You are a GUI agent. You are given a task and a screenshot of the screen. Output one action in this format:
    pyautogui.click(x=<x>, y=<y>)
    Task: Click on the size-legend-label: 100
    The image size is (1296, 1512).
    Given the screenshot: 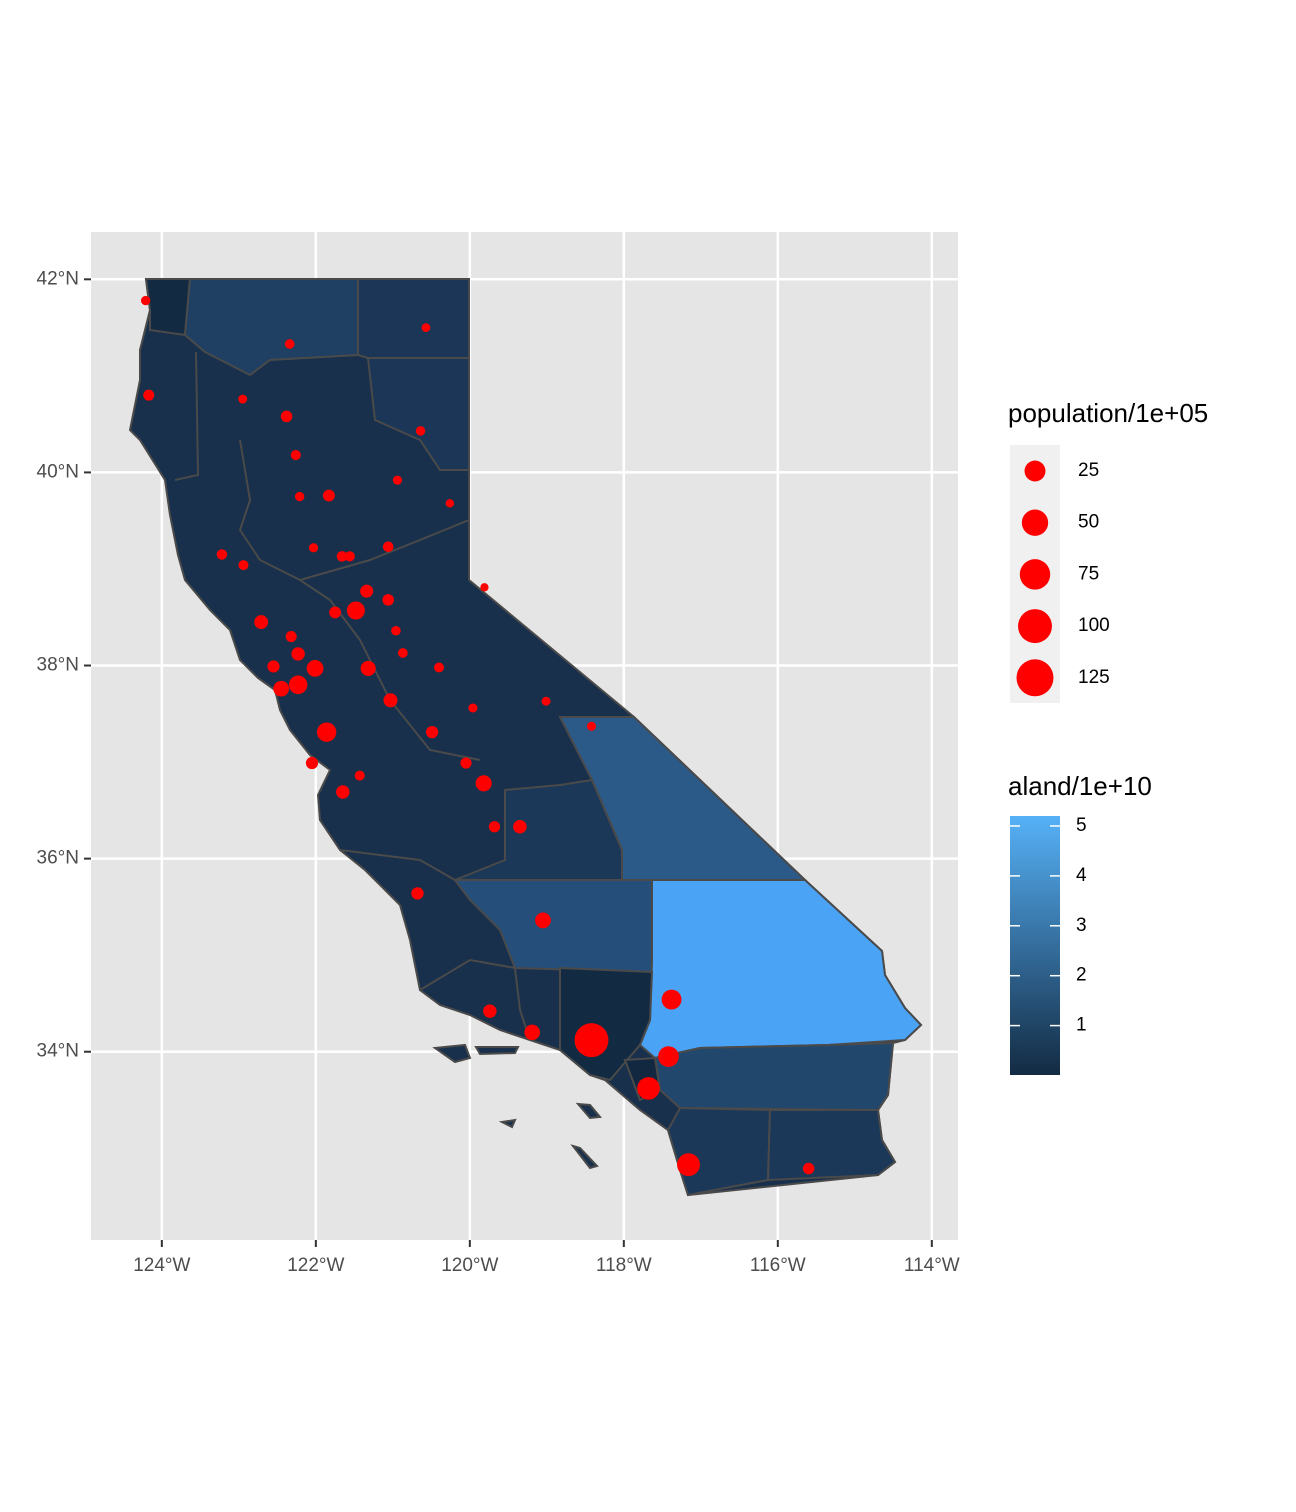 What is the action you would take?
    pyautogui.click(x=1094, y=625)
    